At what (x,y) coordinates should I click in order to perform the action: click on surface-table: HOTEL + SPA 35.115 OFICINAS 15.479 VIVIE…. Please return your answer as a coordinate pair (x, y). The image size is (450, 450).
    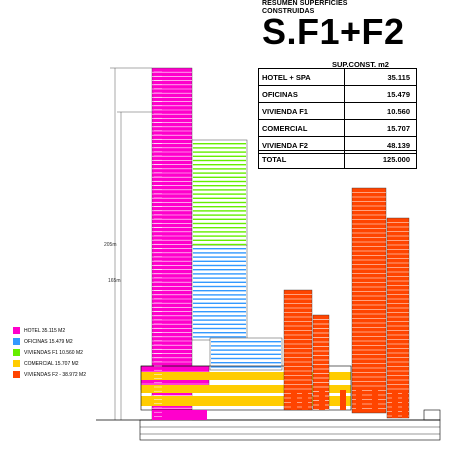
    Looking at the image, I should click on (337, 111).